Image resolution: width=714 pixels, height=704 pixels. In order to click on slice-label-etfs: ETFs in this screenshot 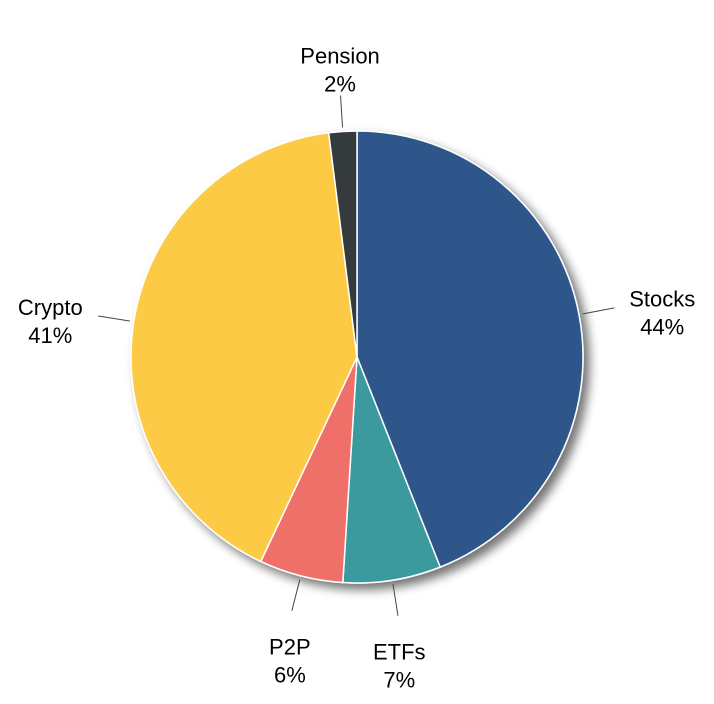, I will do `click(399, 652)`.